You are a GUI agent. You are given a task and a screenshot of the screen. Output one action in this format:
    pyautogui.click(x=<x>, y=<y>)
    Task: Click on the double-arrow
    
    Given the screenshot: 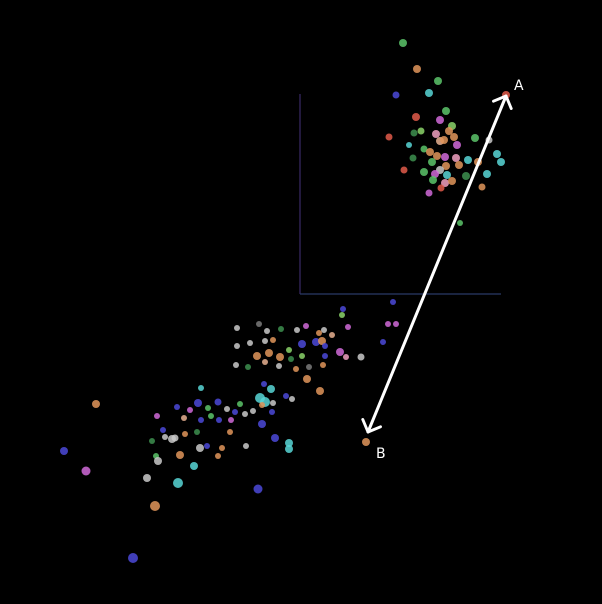 What is the action you would take?
    pyautogui.click(x=437, y=264)
    